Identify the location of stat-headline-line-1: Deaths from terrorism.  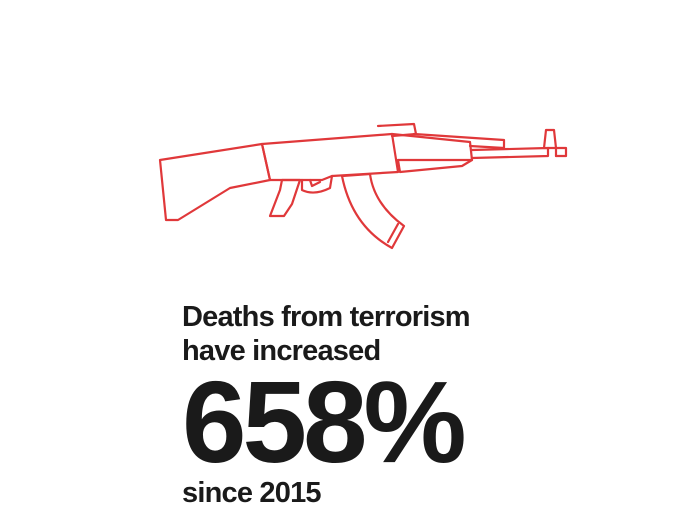
(326, 317).